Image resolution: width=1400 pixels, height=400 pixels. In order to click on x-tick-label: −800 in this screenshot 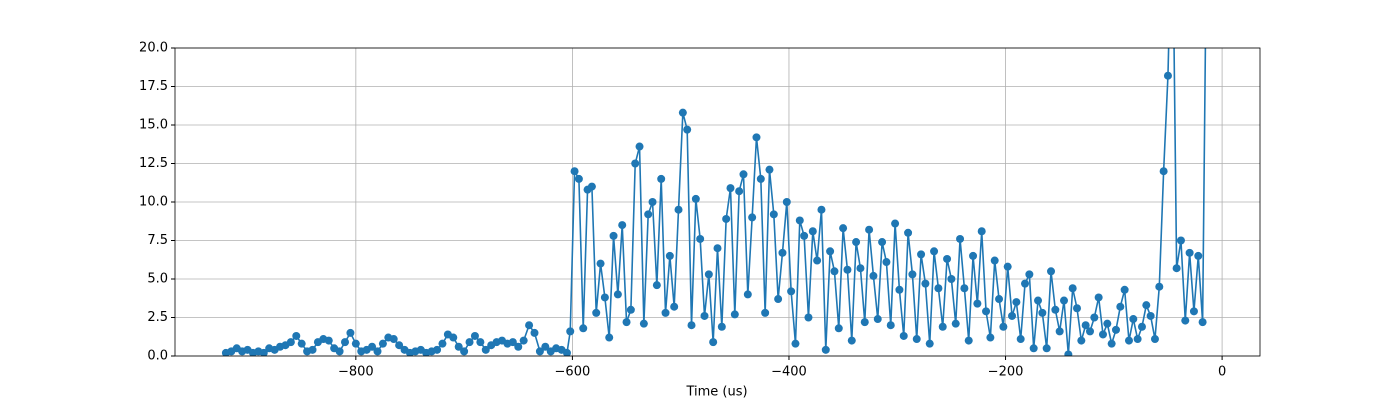, I will do `click(356, 372)`.